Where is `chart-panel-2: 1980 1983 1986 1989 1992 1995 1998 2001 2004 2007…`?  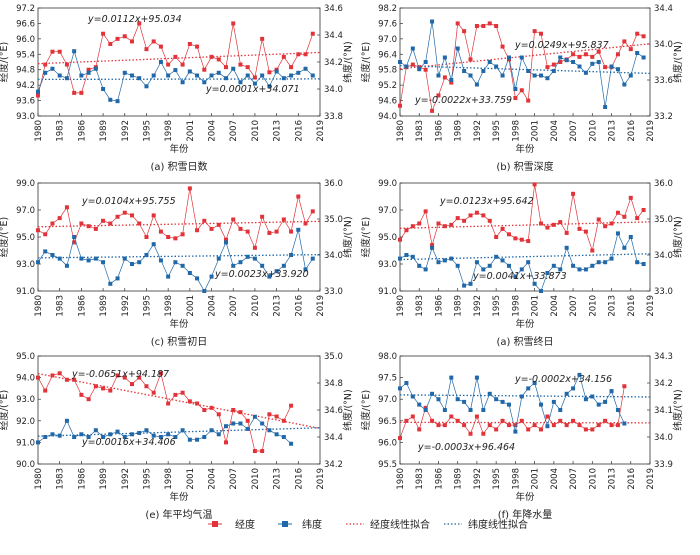
chart-panel-2: 1980 1983 1986 1989 1992 1995 1998 2001 2004 2007… is located at coordinates (522, 88).